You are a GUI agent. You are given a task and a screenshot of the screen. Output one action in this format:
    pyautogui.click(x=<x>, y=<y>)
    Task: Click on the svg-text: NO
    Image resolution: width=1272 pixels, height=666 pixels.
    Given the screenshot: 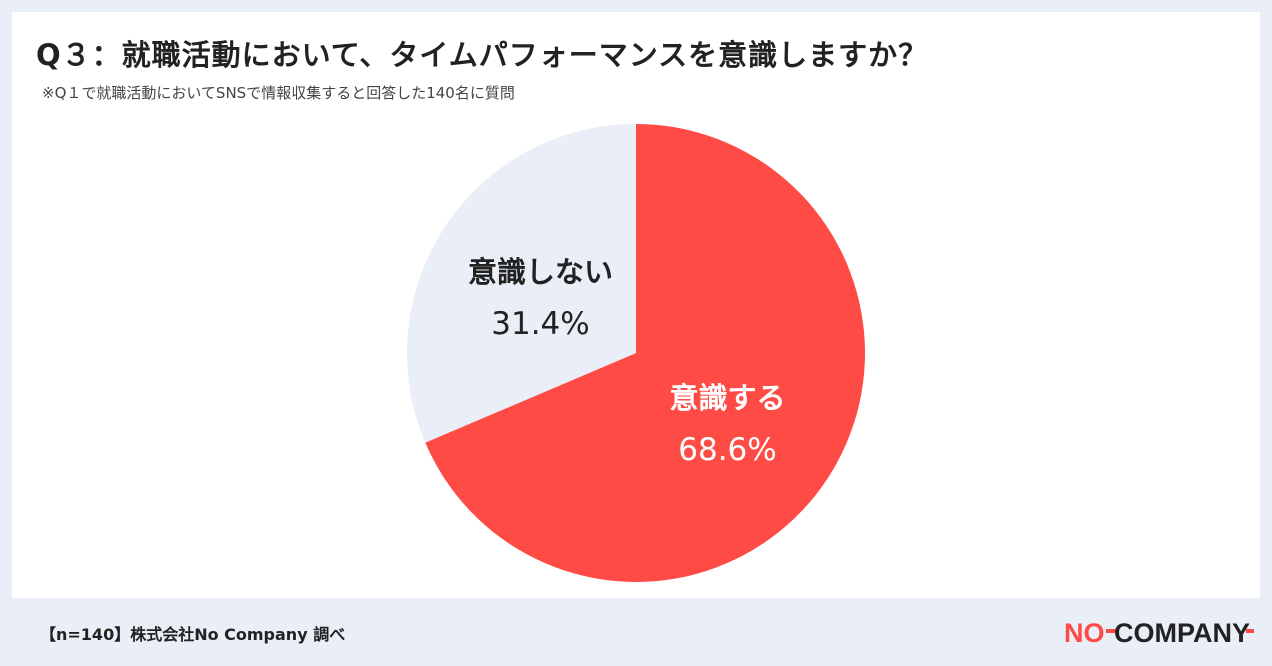 What is the action you would take?
    pyautogui.click(x=1084, y=633)
    